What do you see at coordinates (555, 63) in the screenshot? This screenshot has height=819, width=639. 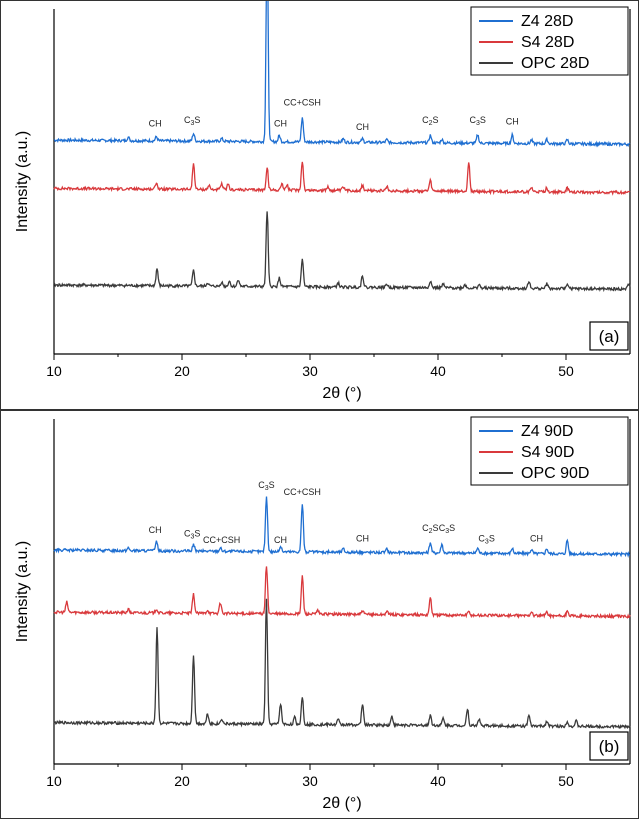 I see `legend-entry: OPC 28D` at bounding box center [555, 63].